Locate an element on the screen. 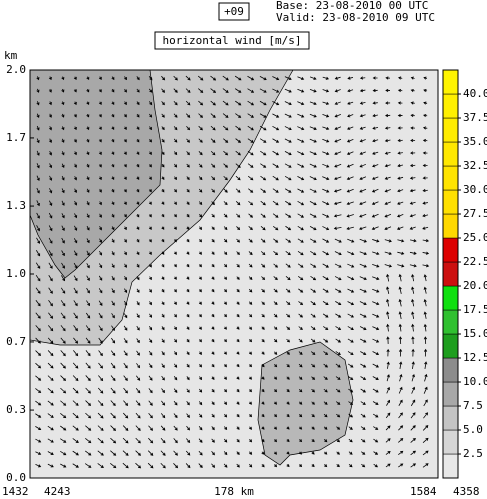 The width and height of the screenshot is (487, 499). colorbar-label: 20.0 is located at coordinates (475, 285).